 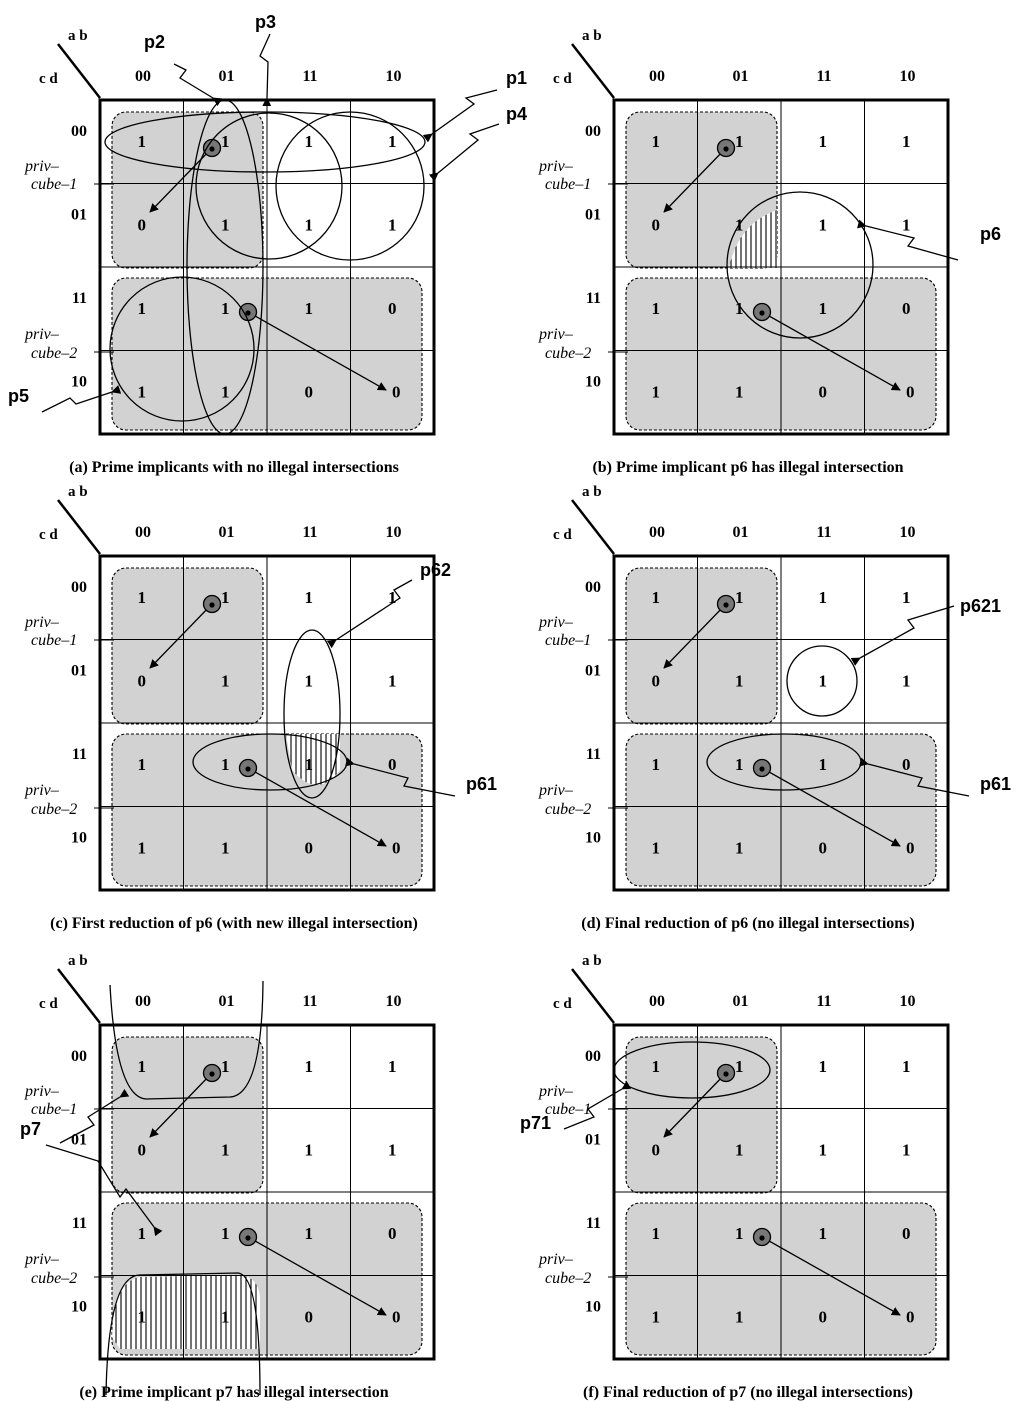 I want to click on implicant-p62, so click(x=312, y=714).